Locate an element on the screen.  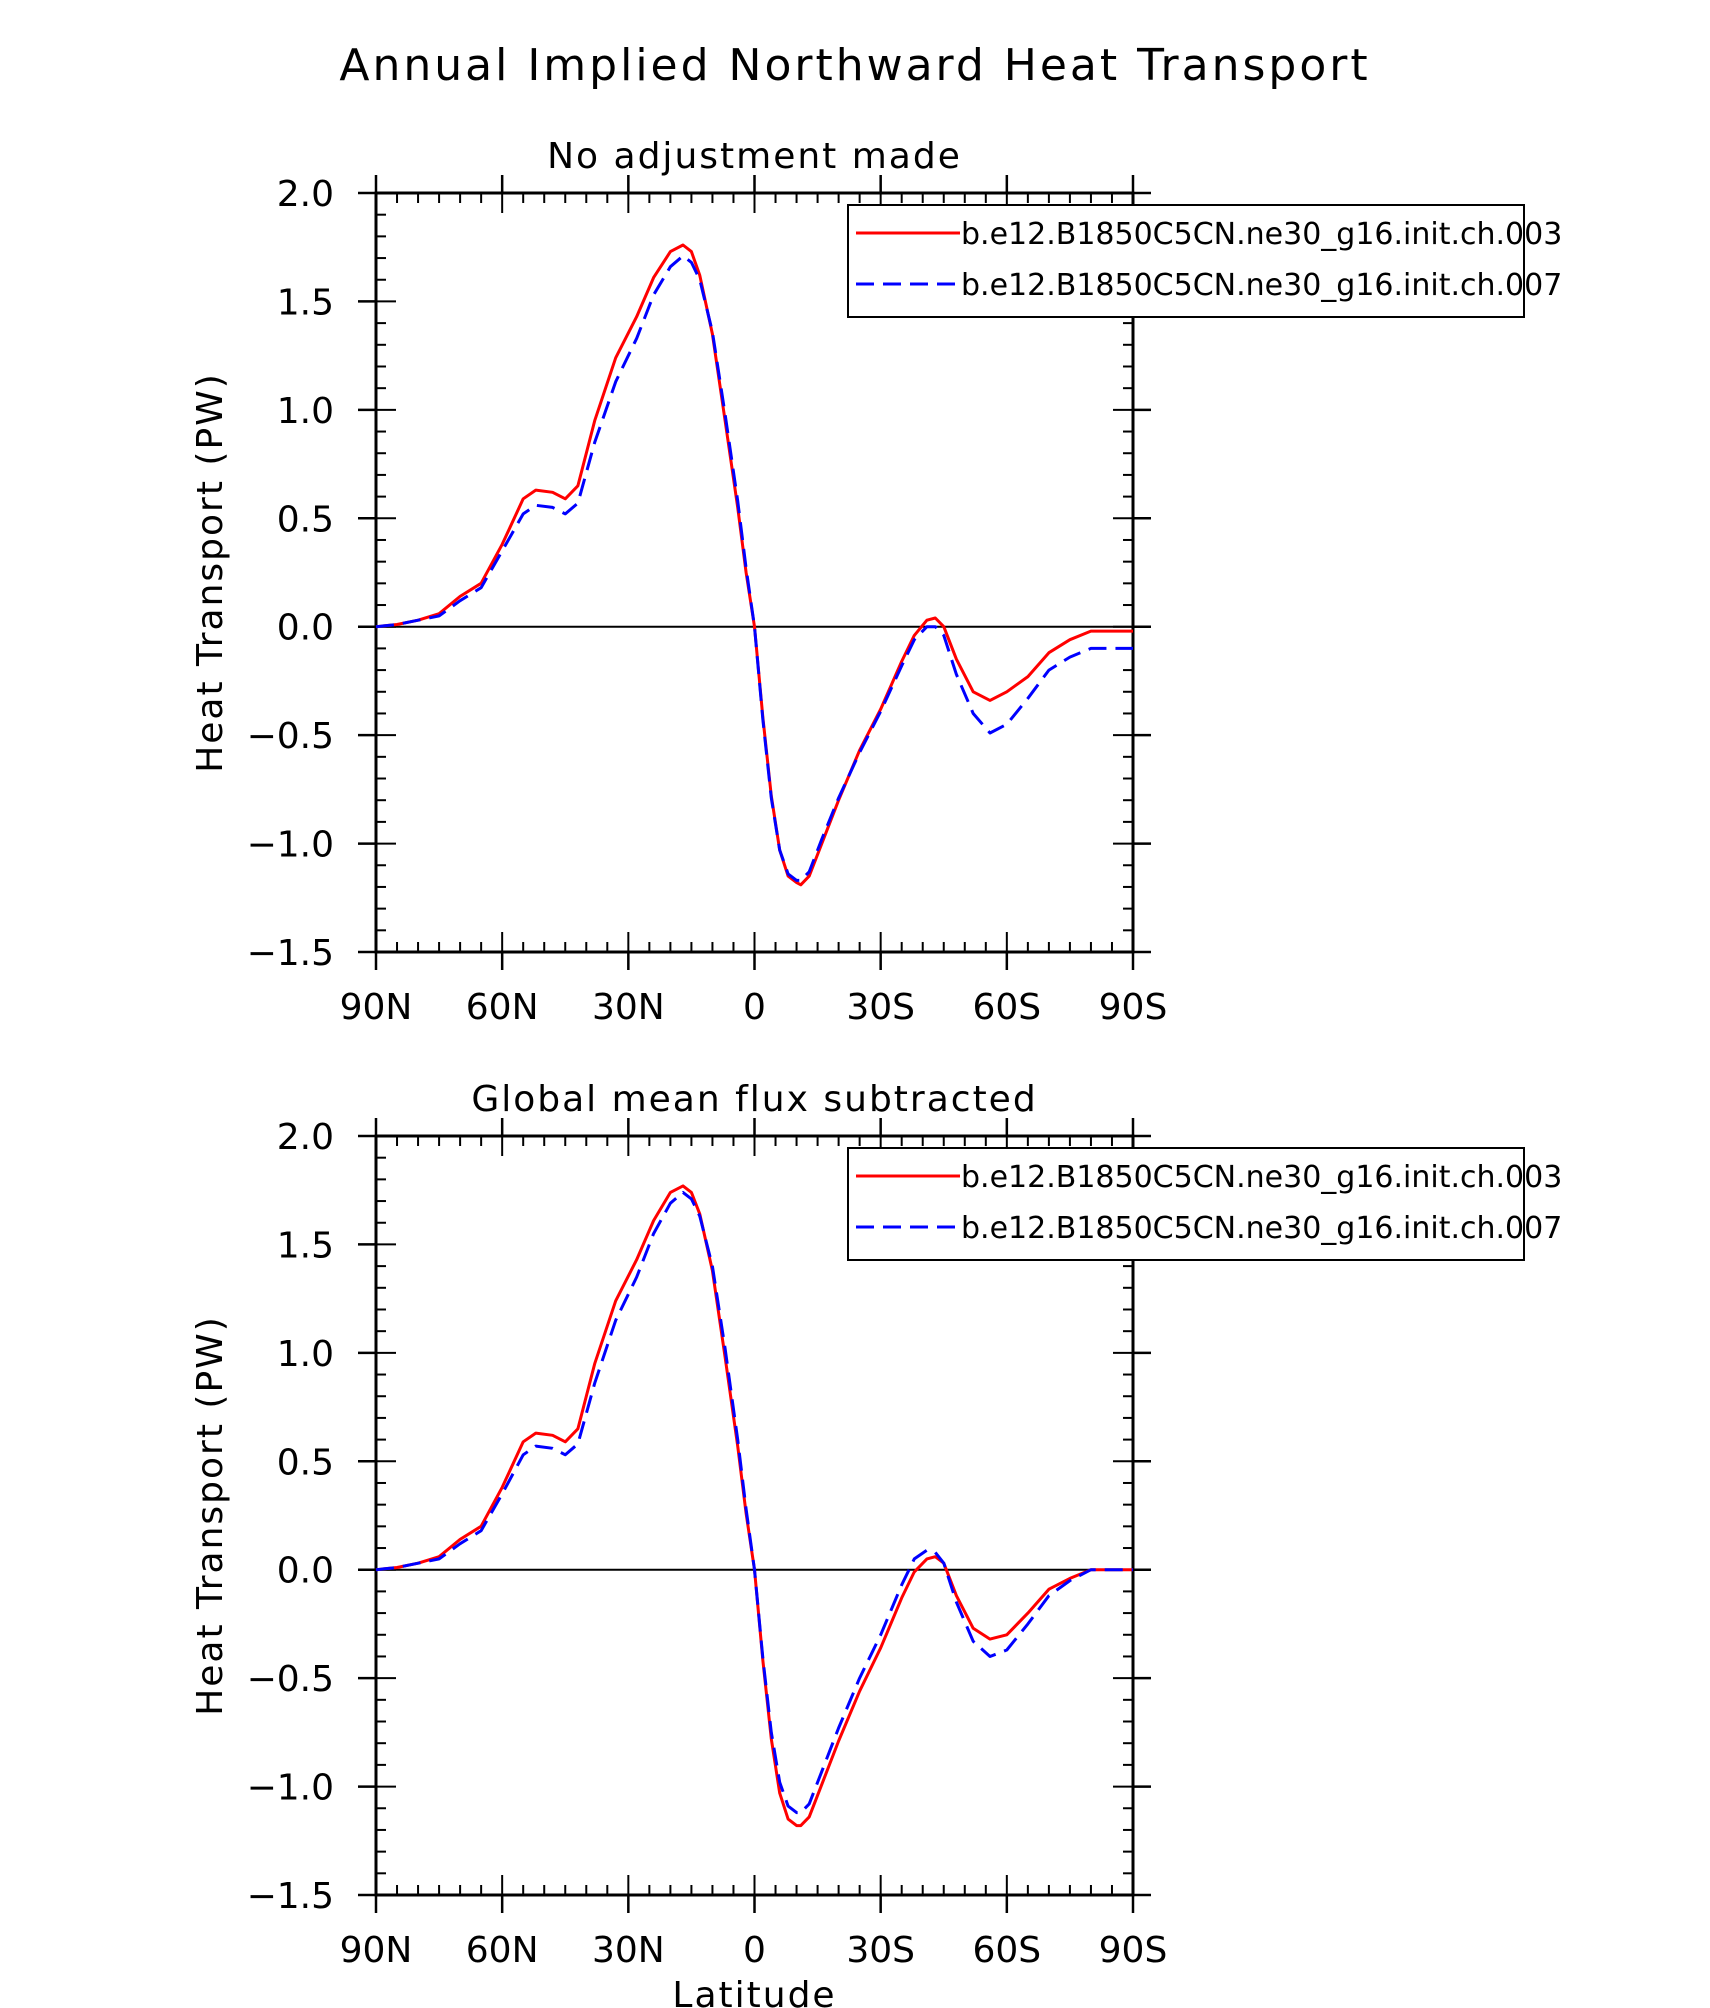
panel-title: Global mean flux subtracted is located at coordinates (754, 1099).